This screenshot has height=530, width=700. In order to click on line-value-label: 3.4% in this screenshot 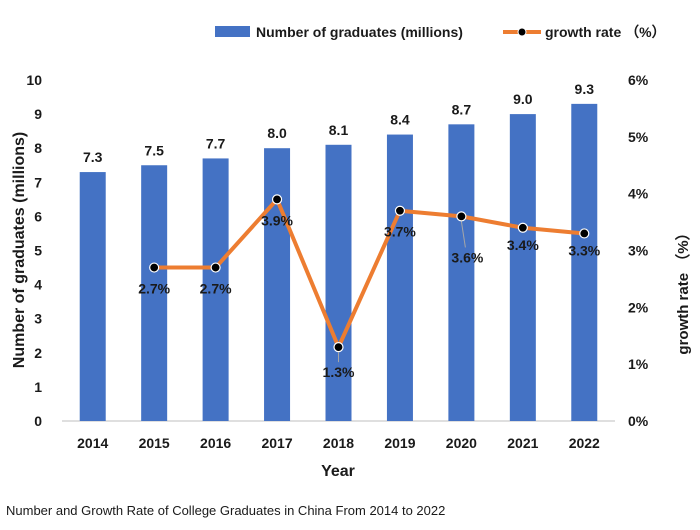, I will do `click(523, 245)`.